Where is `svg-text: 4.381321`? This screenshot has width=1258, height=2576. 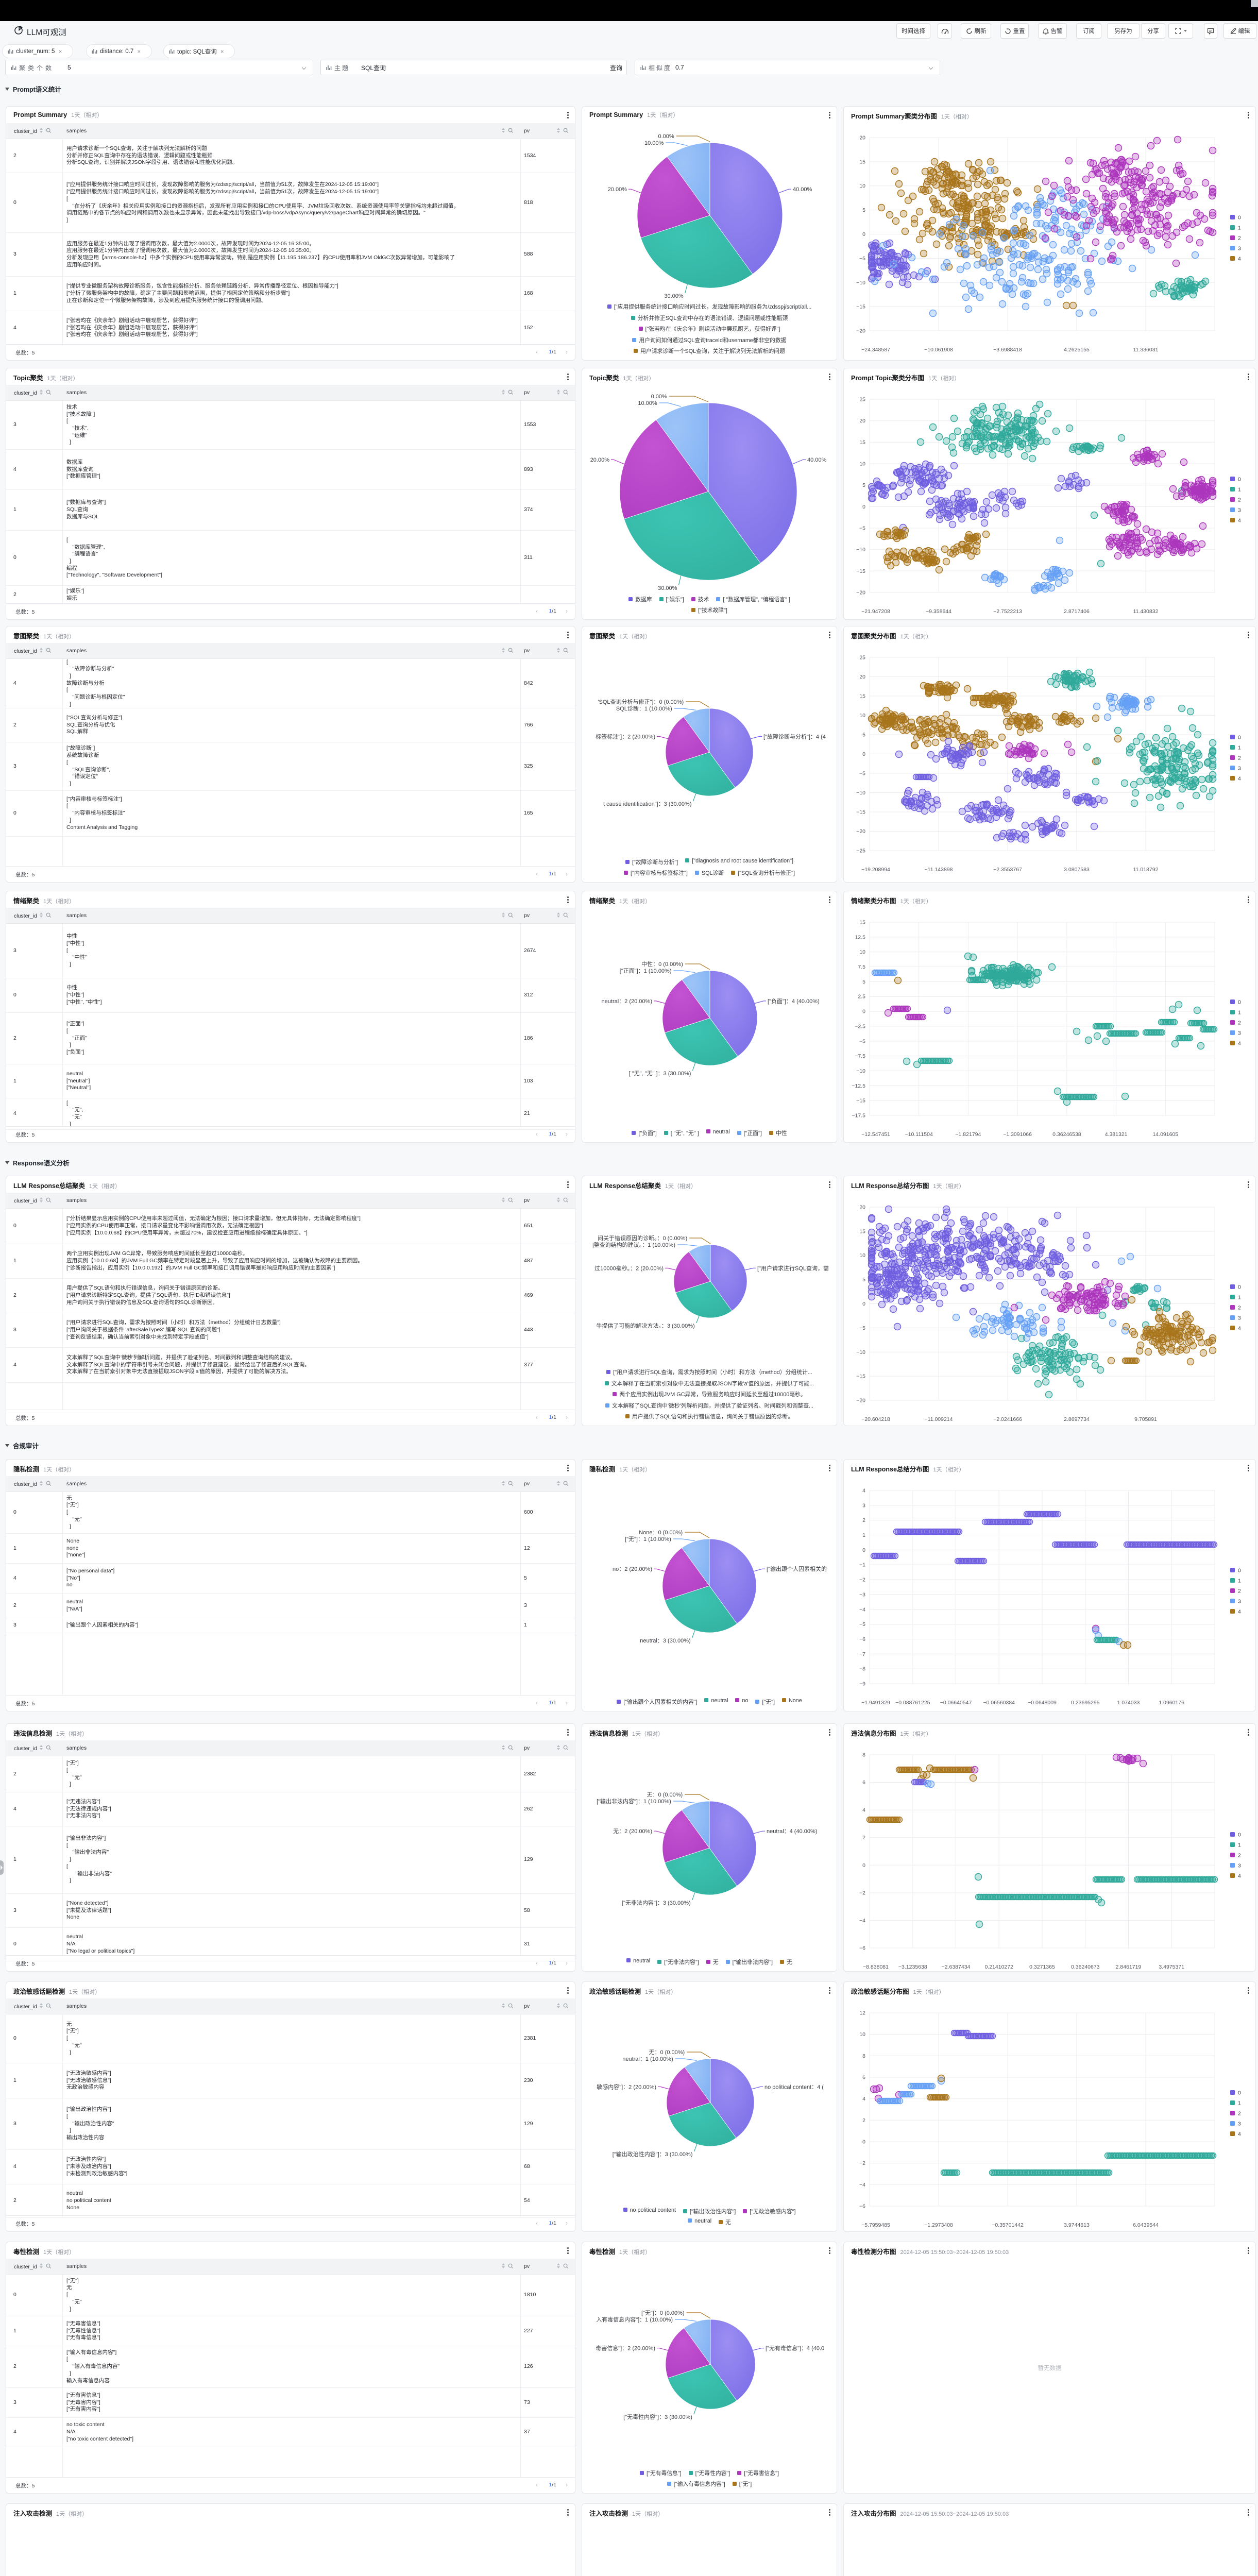
svg-text: 4.381321 is located at coordinates (1116, 1134).